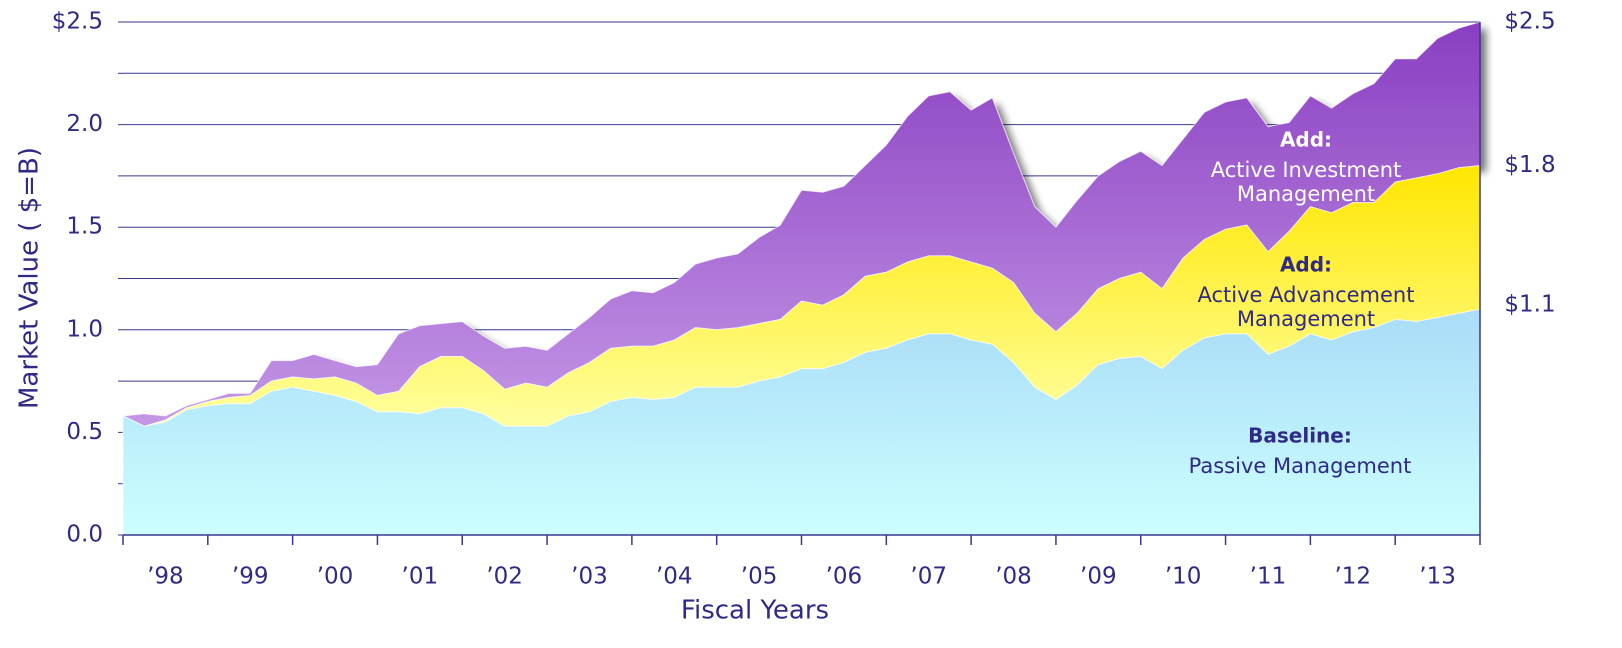 This screenshot has height=648, width=1622. What do you see at coordinates (1098, 577) in the screenshot?
I see `x-tick-label: ’09` at bounding box center [1098, 577].